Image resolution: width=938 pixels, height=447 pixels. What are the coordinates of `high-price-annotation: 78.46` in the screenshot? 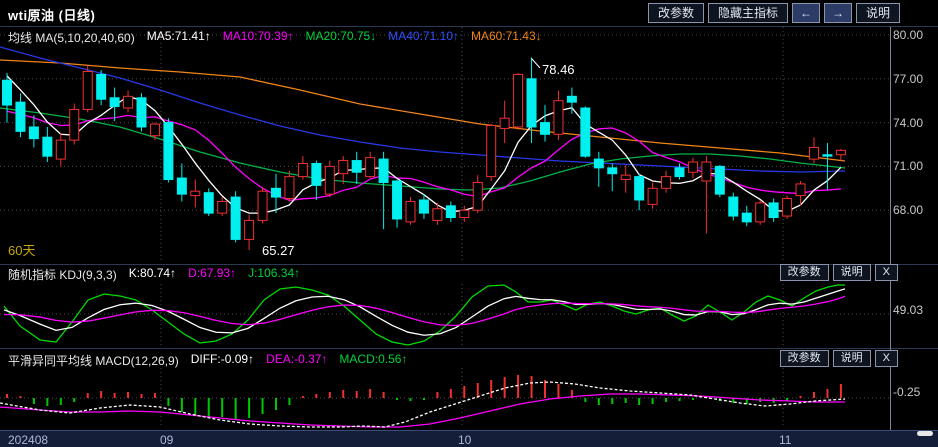 It's located at (558, 69).